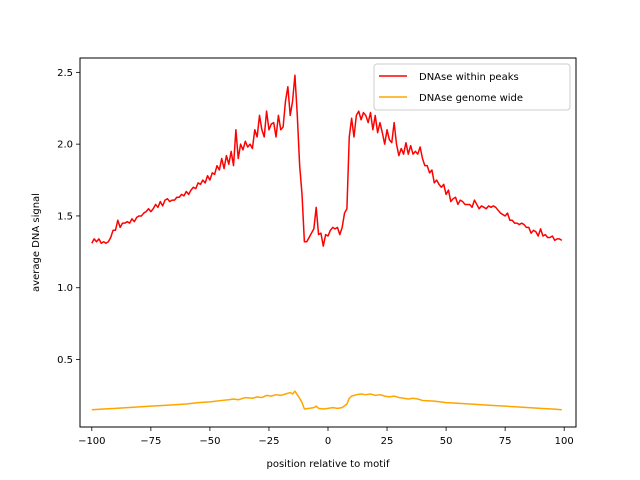  Describe the element at coordinates (65, 73) in the screenshot. I see `y-tick-label: 2.5` at that location.